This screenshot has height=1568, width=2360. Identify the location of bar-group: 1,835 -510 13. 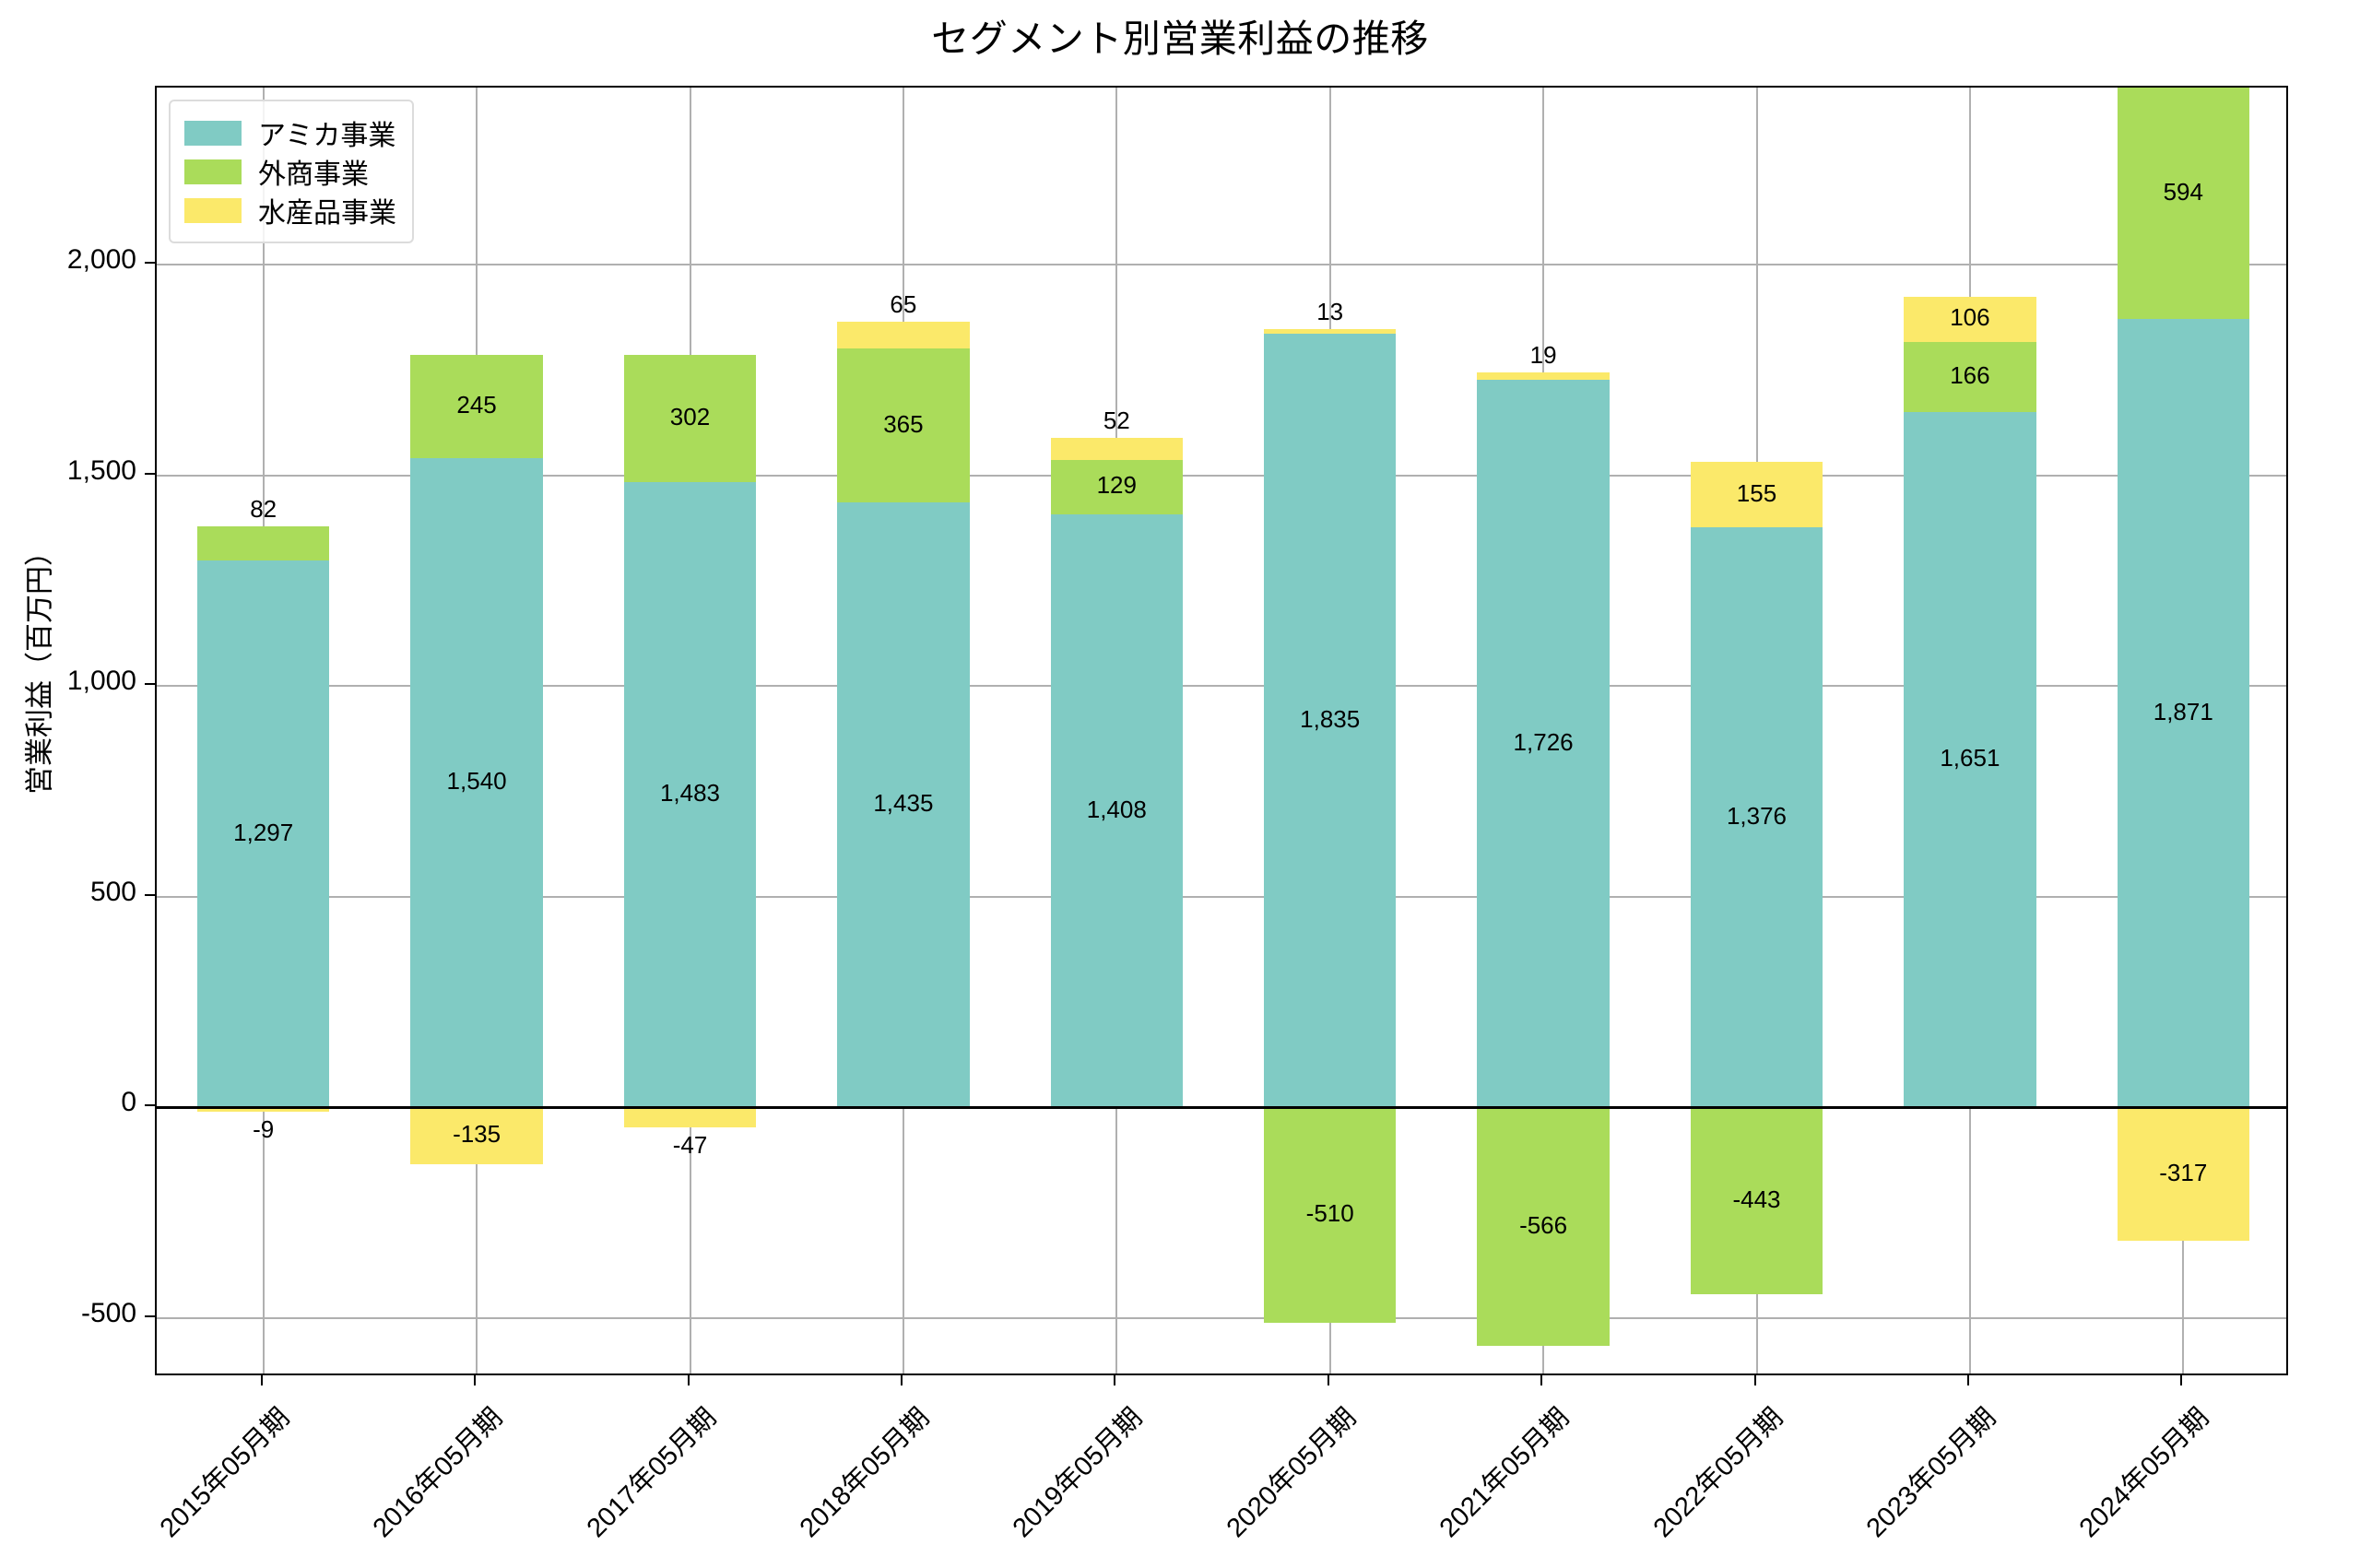
(1330, 730).